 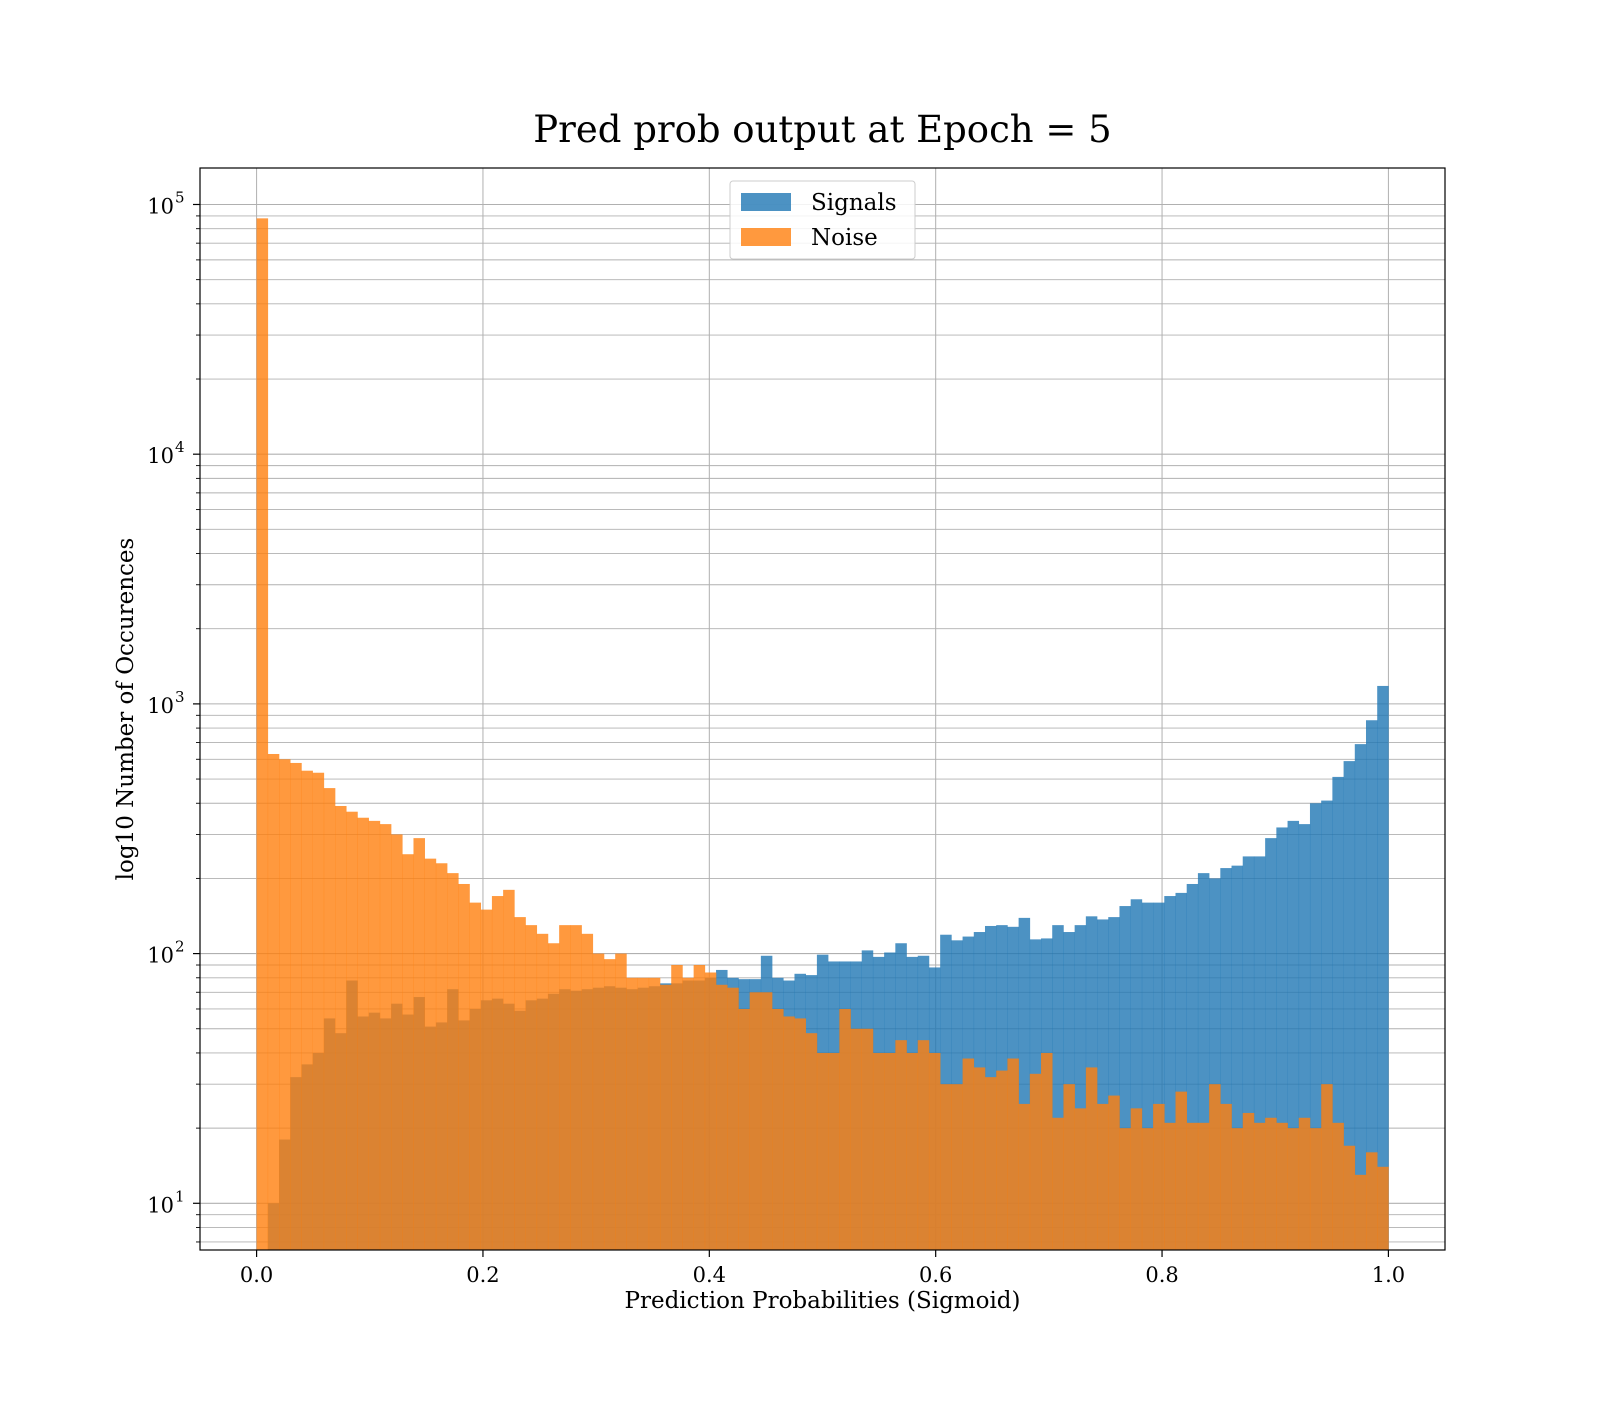 What do you see at coordinates (854, 203) in the screenshot?
I see `legend-label-signals: Signals` at bounding box center [854, 203].